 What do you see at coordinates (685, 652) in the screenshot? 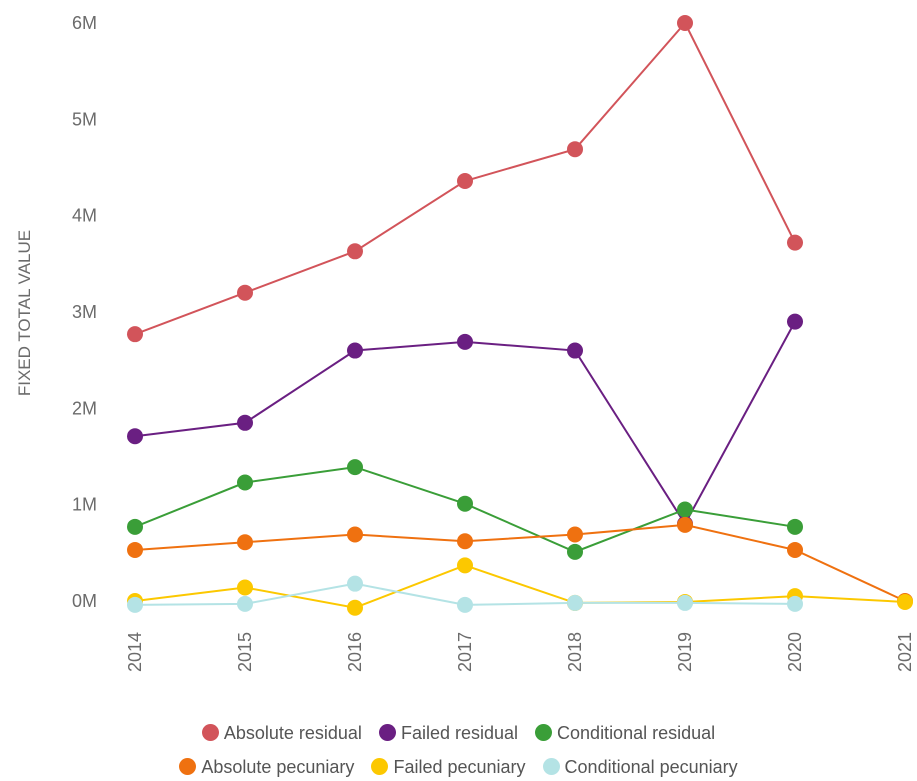
I see `x-tick-label: 2019` at bounding box center [685, 652].